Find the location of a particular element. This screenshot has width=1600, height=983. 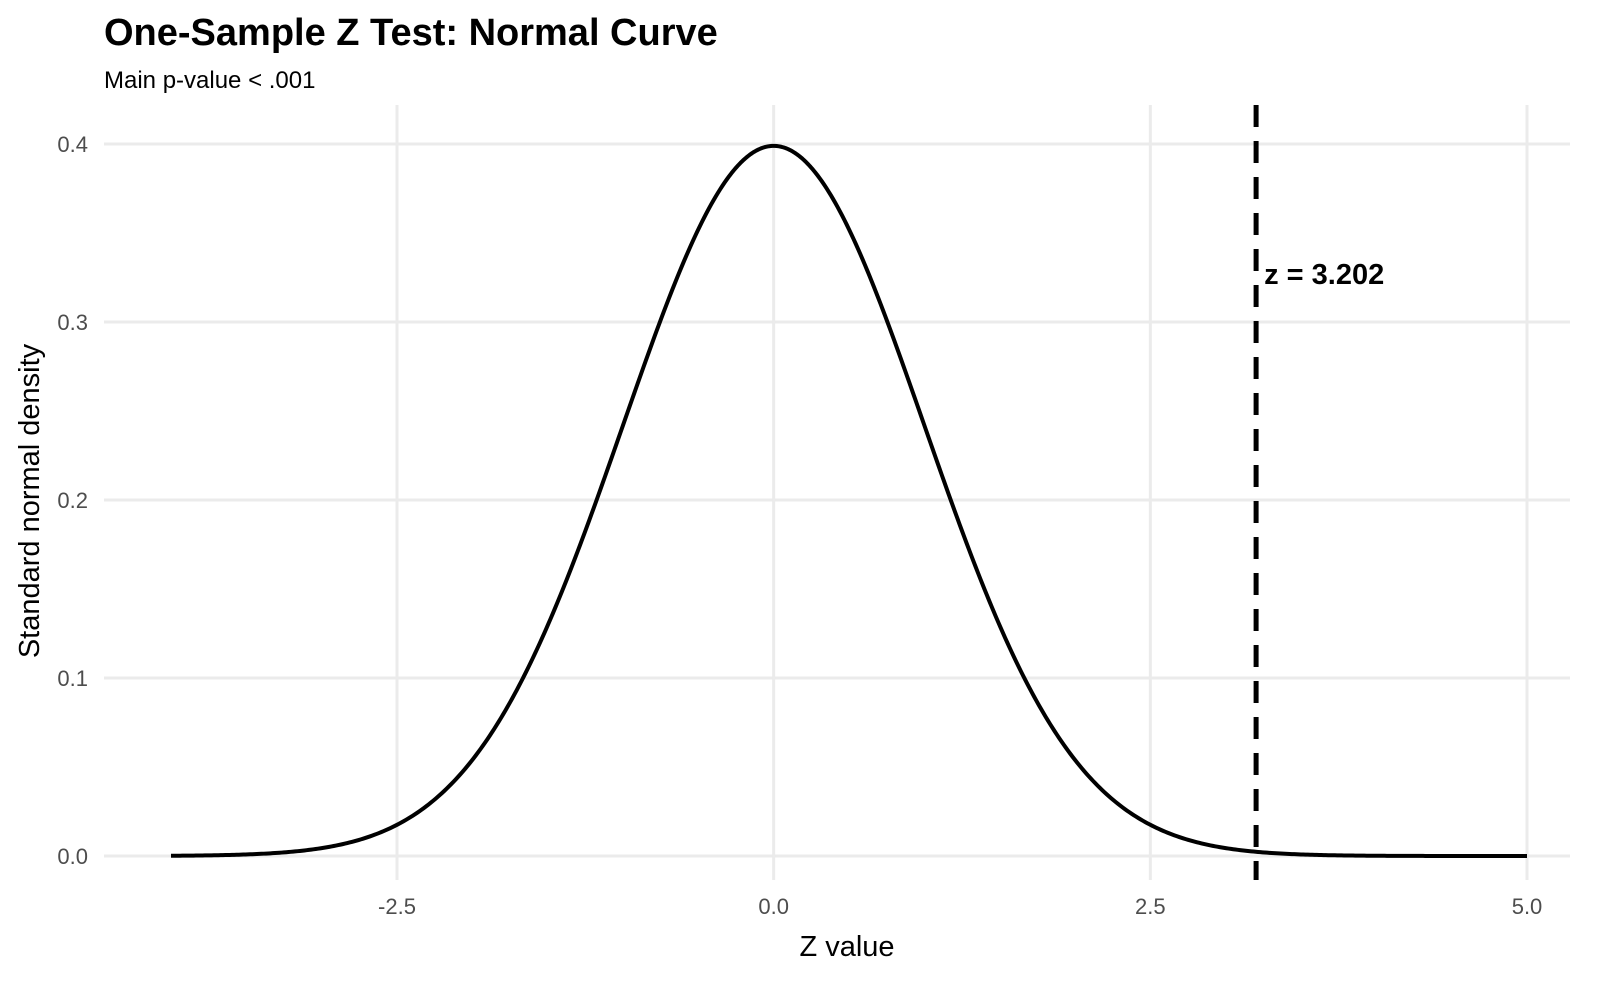

y-tick-label: 0.4 is located at coordinates (72, 144).